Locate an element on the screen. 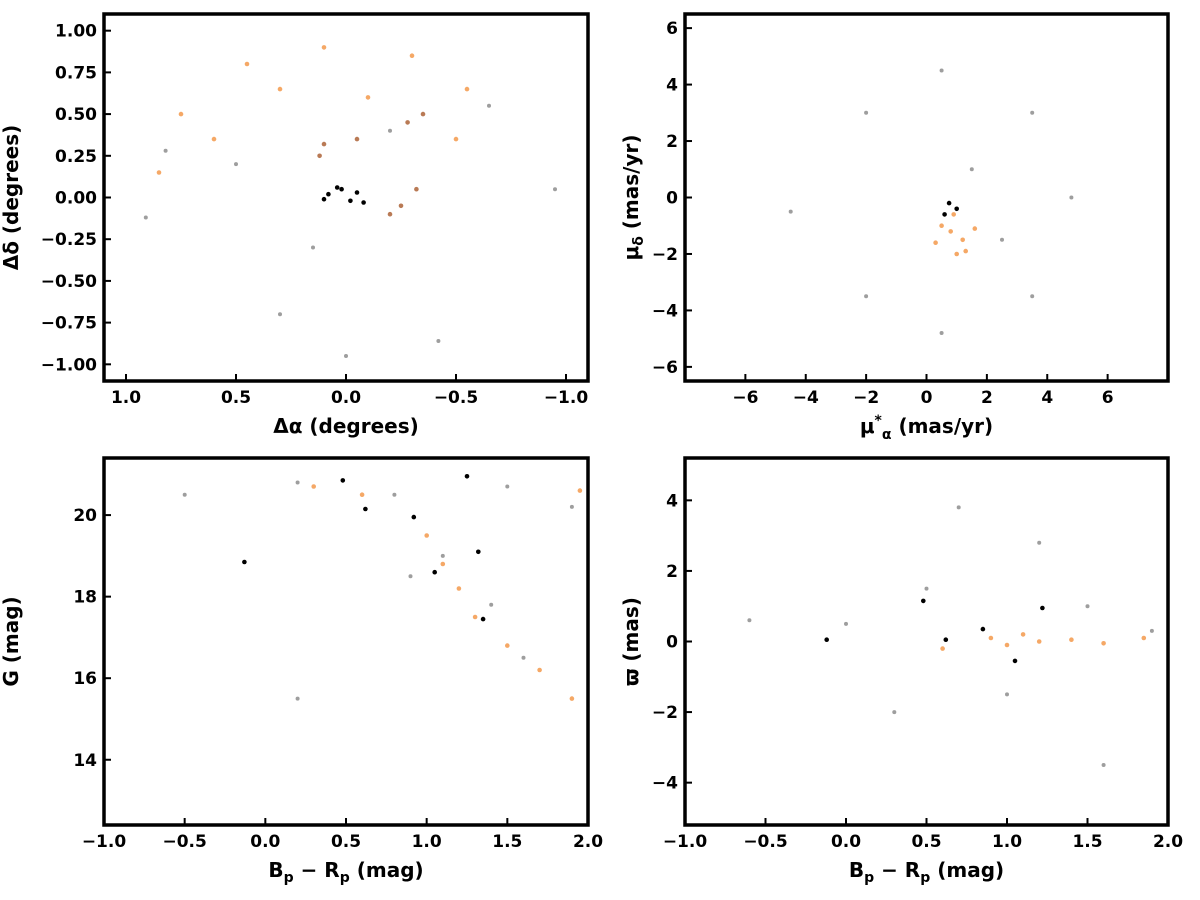 The width and height of the screenshot is (1200, 900). sky-position-y-tick-label: −0.50 is located at coordinates (69, 282).